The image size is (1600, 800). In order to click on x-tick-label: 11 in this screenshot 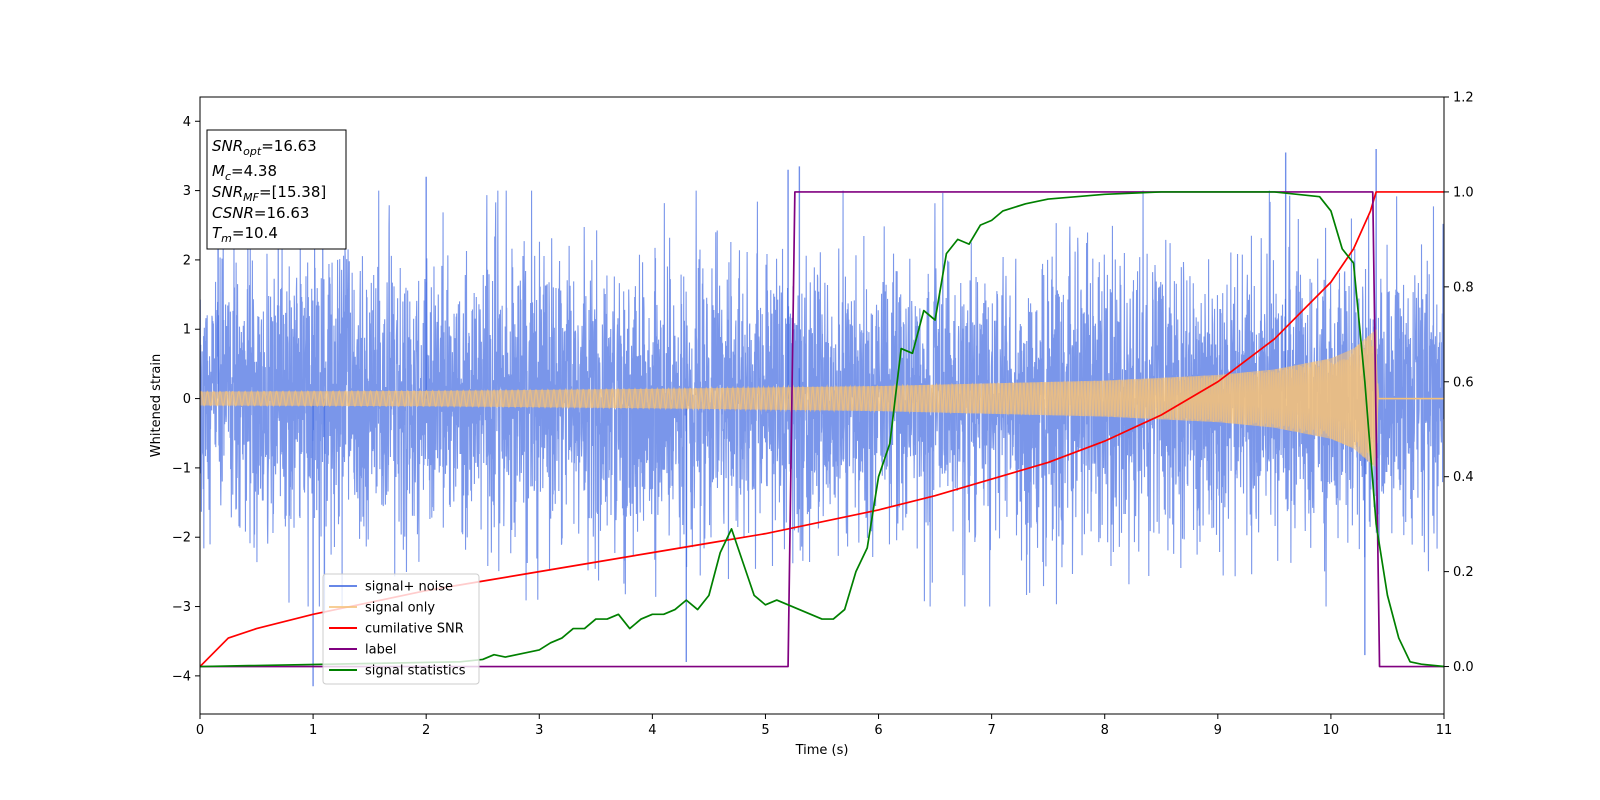, I will do `click(1444, 730)`.